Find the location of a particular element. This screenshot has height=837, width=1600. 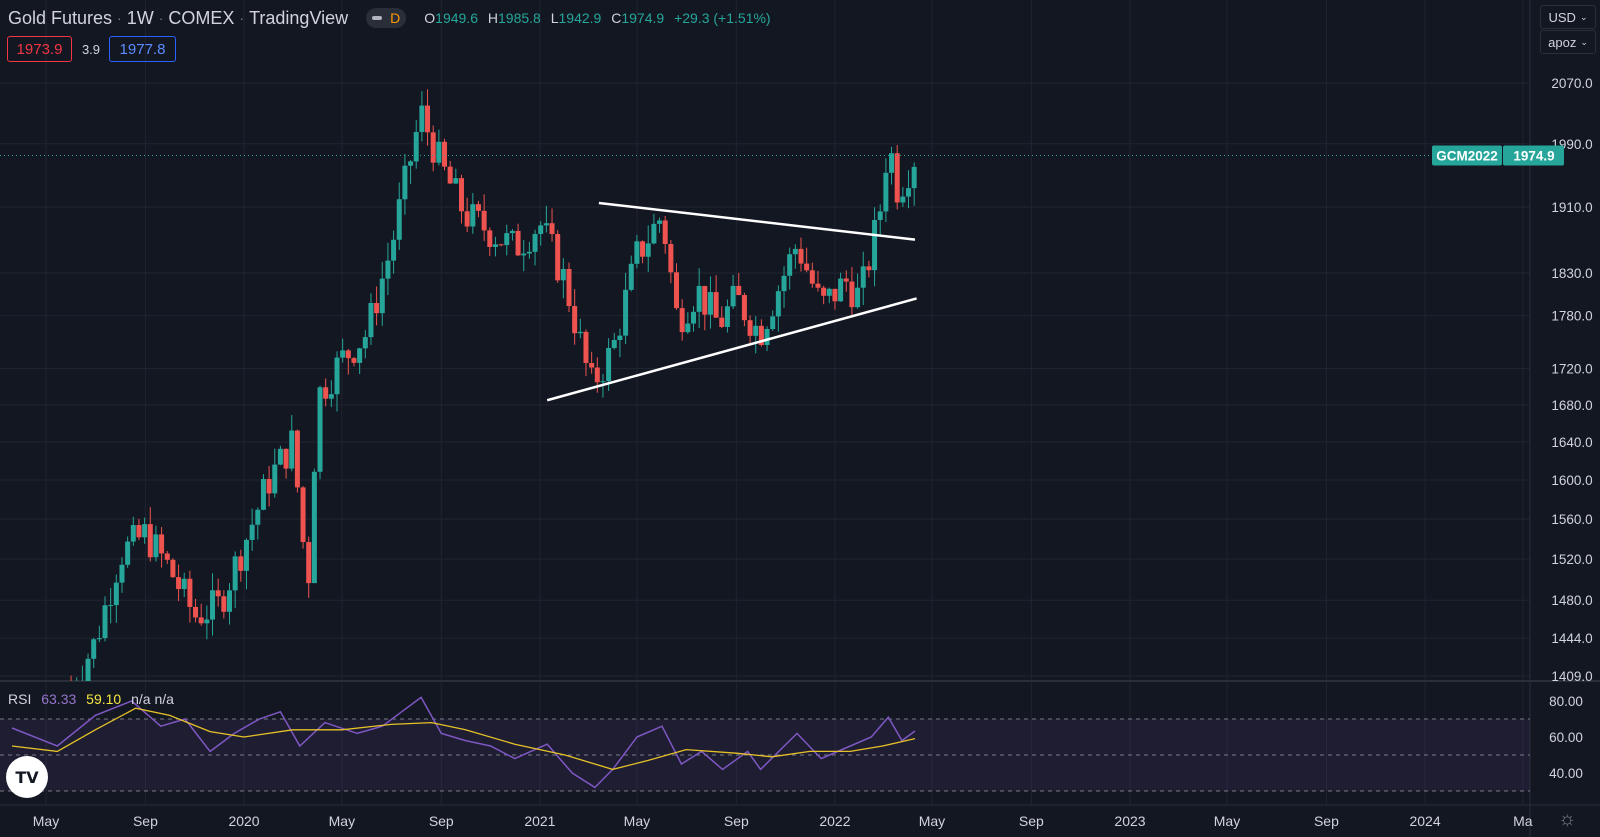

delay-toggle: D is located at coordinates (386, 18).